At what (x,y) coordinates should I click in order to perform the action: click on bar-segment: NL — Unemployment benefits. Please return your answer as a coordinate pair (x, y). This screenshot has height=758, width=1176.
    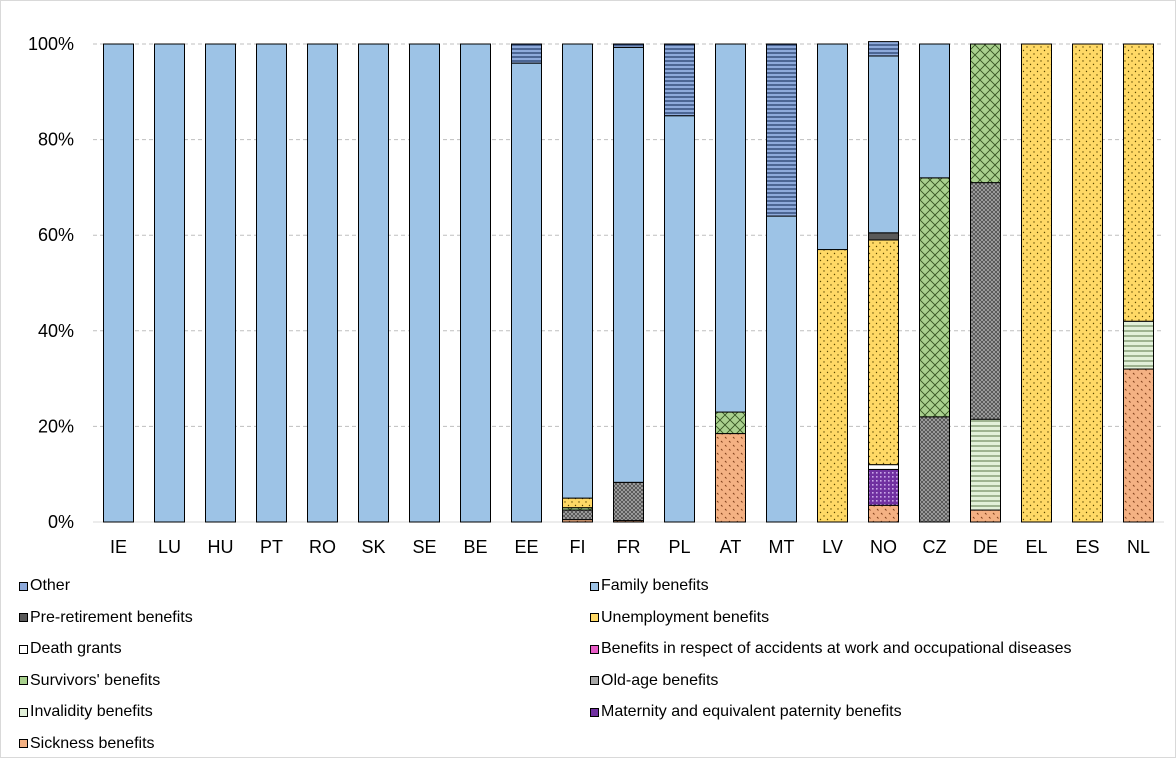
    Looking at the image, I should click on (1138, 182).